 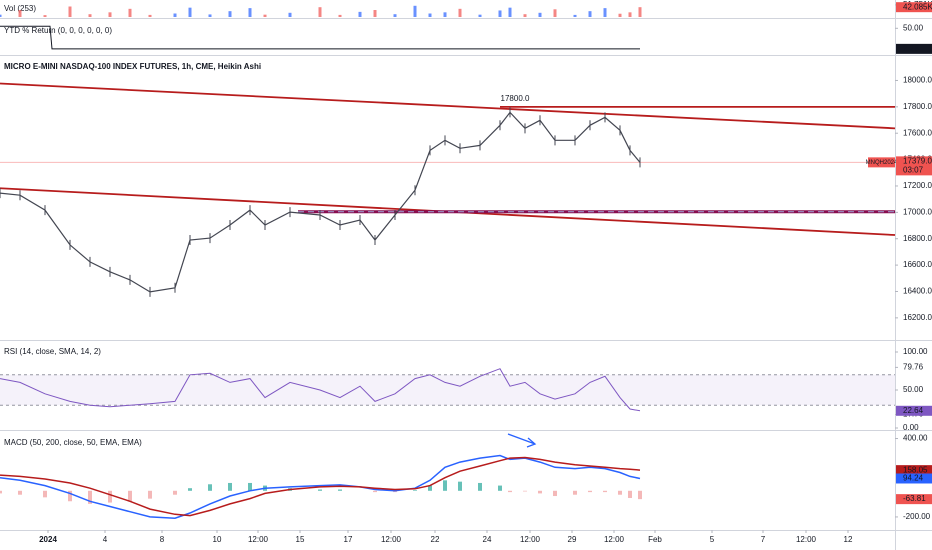 I want to click on x-tick-label: 15, so click(x=300, y=539).